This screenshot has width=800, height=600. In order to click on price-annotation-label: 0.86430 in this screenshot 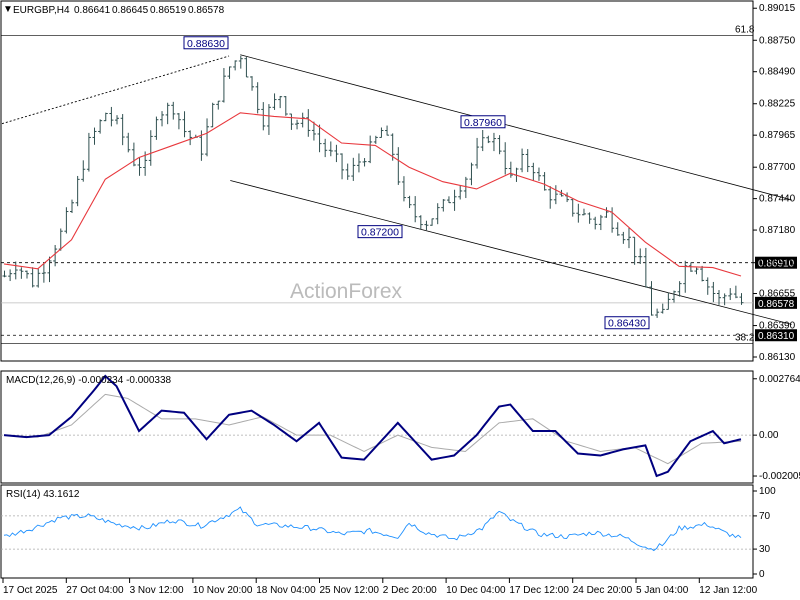, I will do `click(627, 324)`.